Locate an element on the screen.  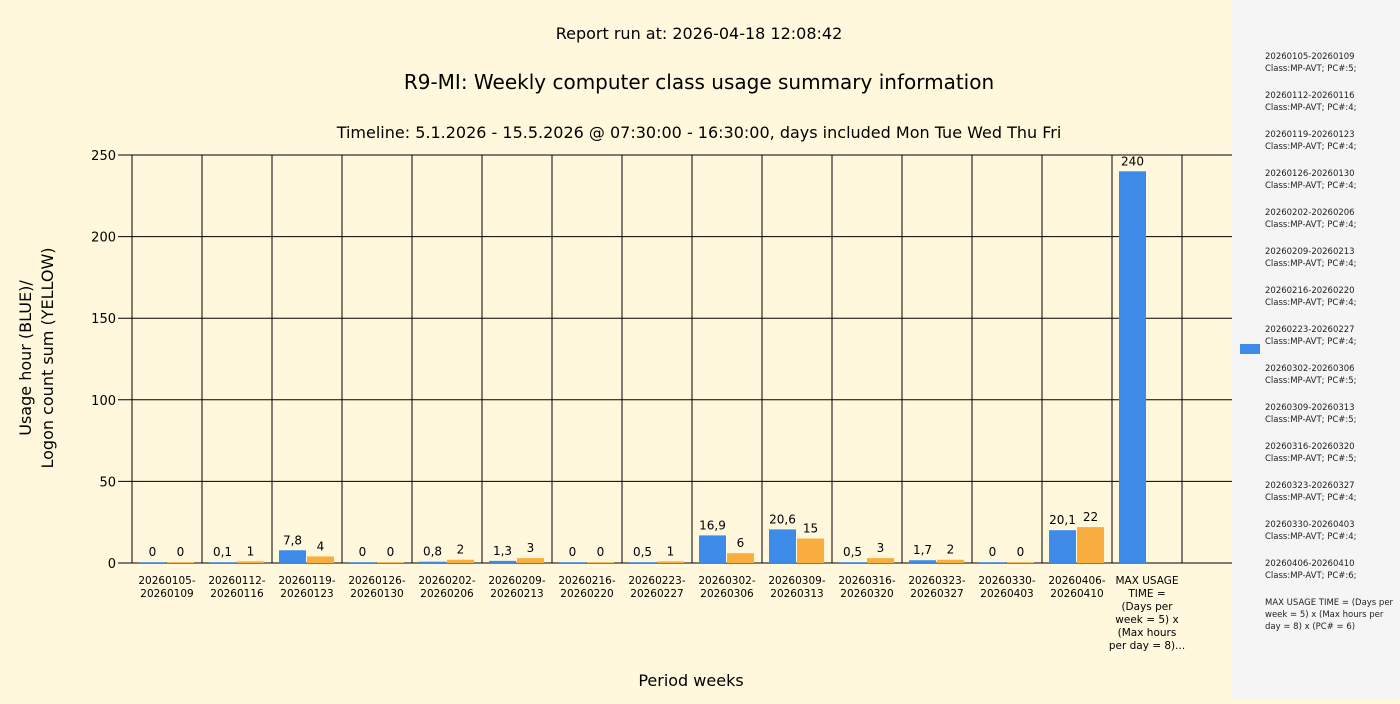
x-tick-label-line: 20260216- is located at coordinates (586, 581).